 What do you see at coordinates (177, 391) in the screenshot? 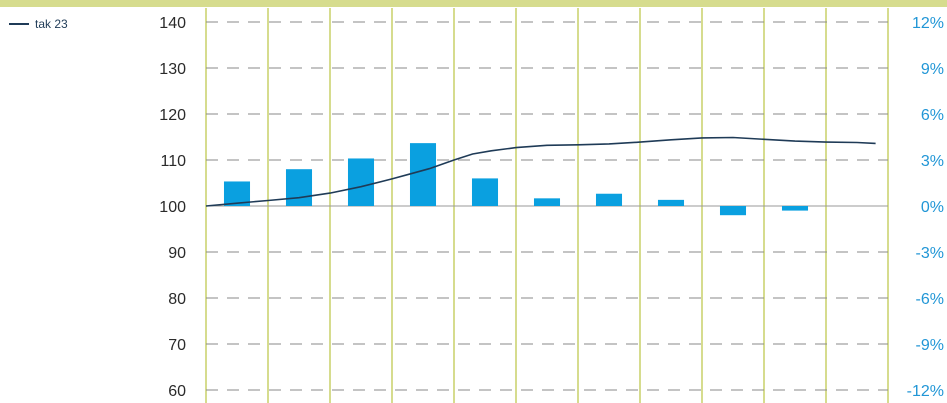
I see `left-tick-label: 60` at bounding box center [177, 391].